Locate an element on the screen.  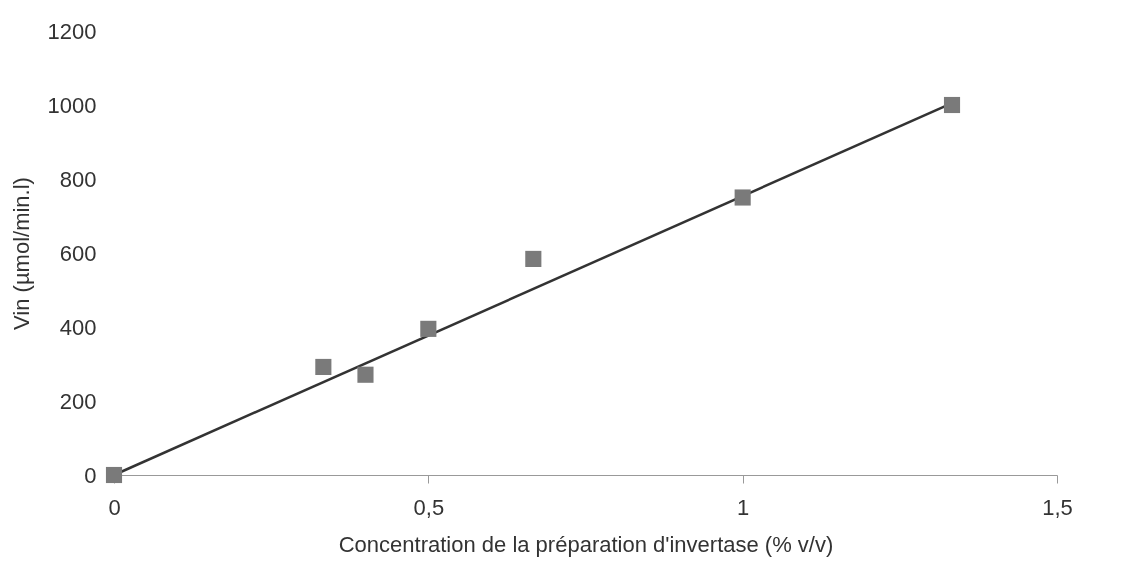
x-tick-label: 1 is located at coordinates (743, 507).